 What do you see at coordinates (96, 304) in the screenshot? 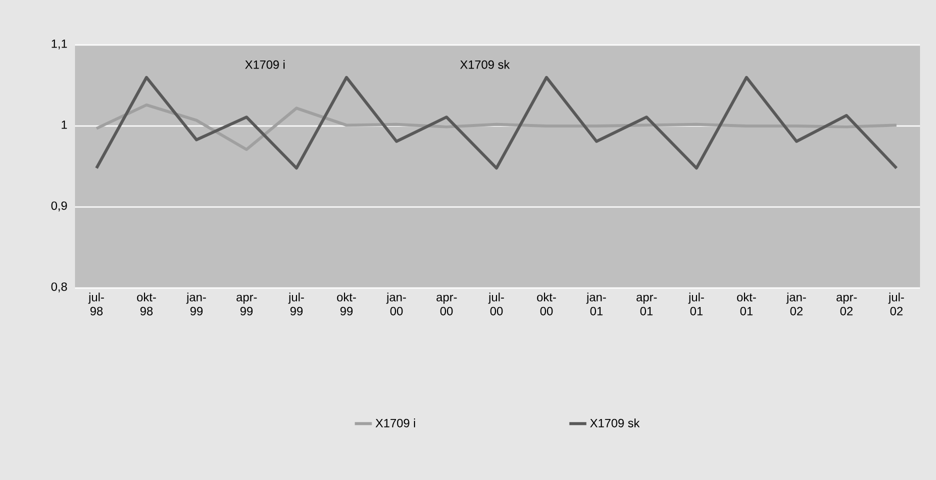
I see `x-tick-label: jul-98` at bounding box center [96, 304].